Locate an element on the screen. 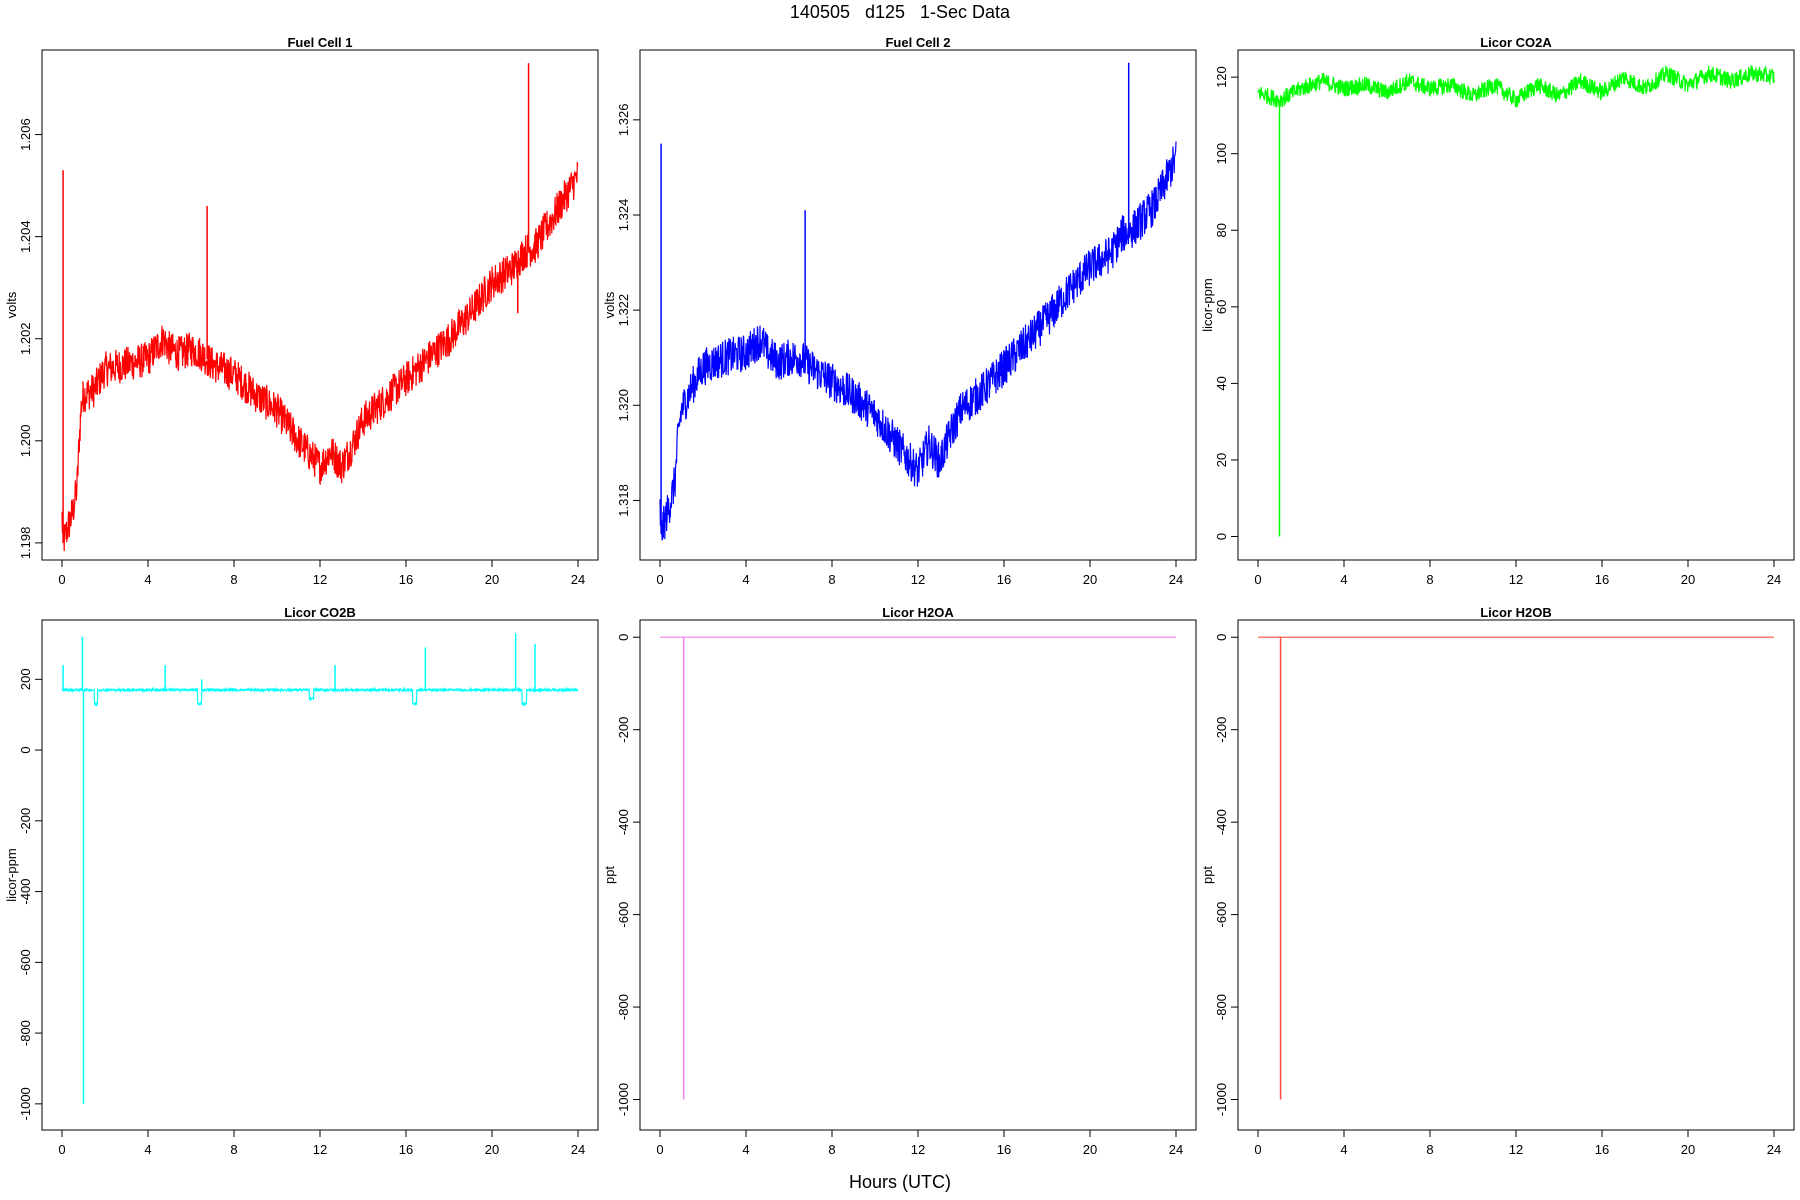 The height and width of the screenshot is (1200, 1800). y-tick-label: 20 is located at coordinates (1221, 460).